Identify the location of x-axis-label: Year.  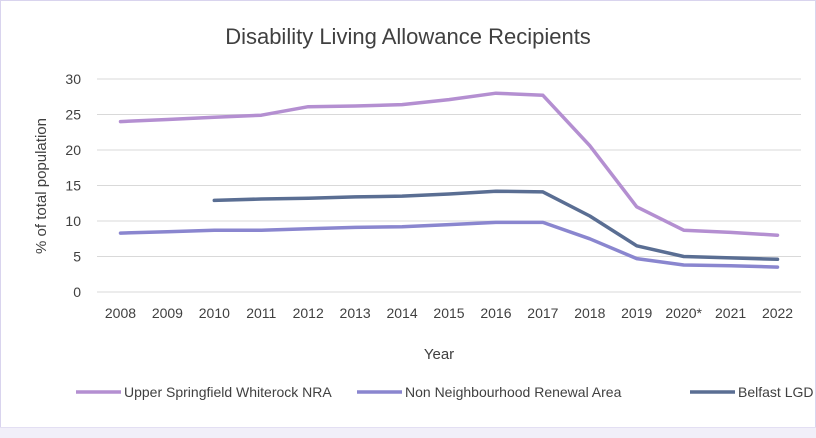
(439, 354).